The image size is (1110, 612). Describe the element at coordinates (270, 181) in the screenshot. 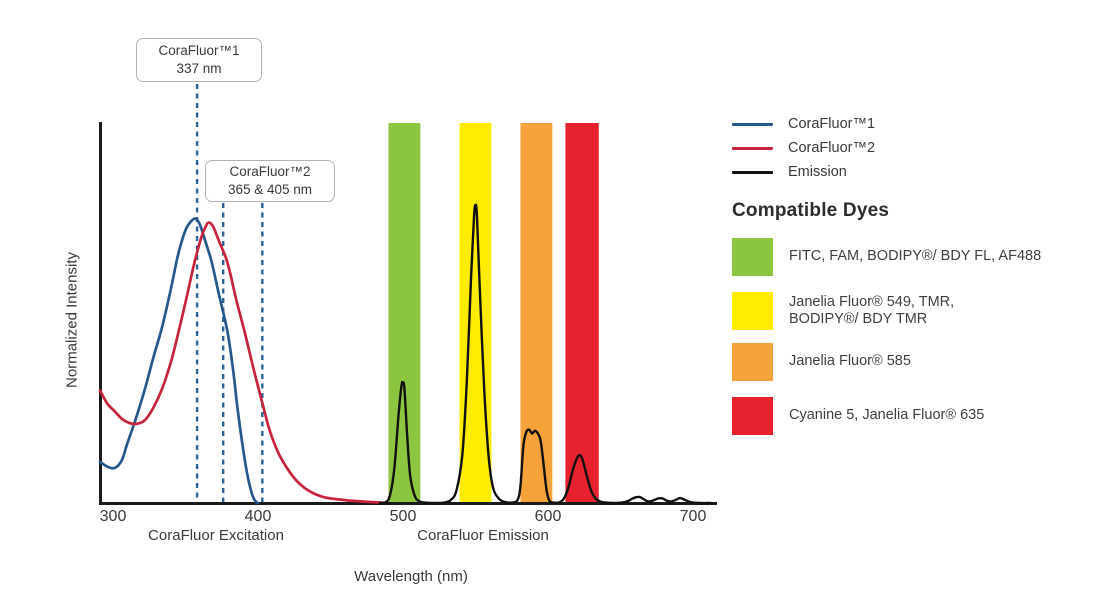

I see `annotation-box-corafluor2: CoraFluor™2 365 & 405 nm` at that location.